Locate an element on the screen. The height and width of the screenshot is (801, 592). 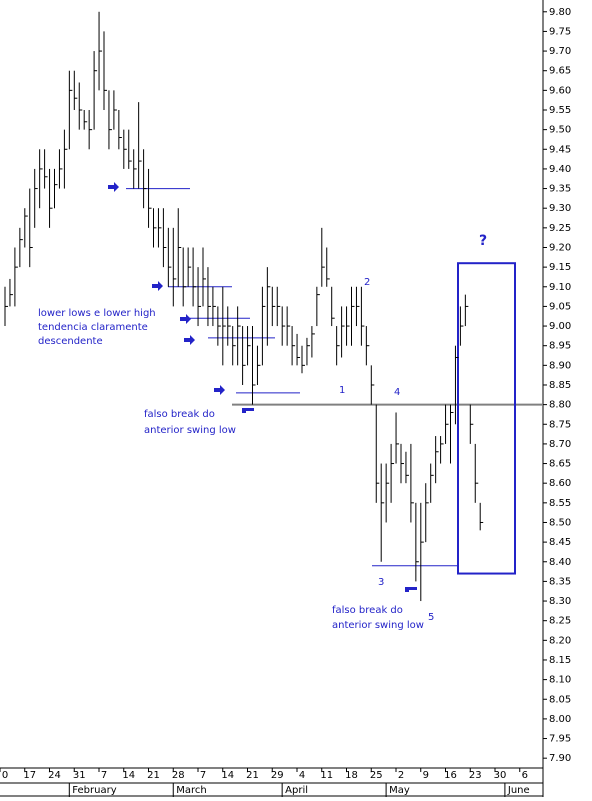
y-tick-label: 9.35 is located at coordinates (560, 189).